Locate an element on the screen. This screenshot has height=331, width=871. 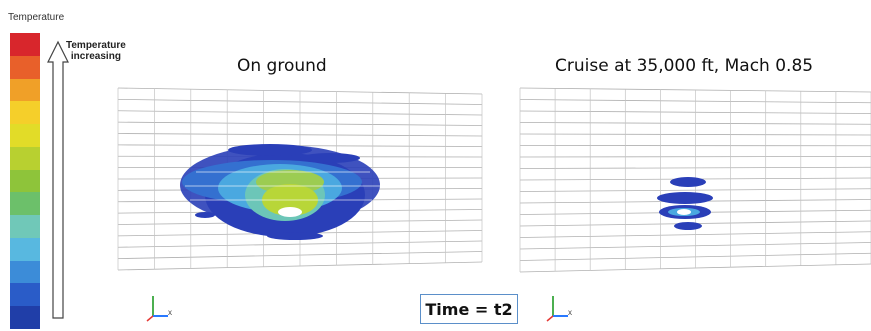
temperature-arrow-icon is located at coordinates (58, 179).